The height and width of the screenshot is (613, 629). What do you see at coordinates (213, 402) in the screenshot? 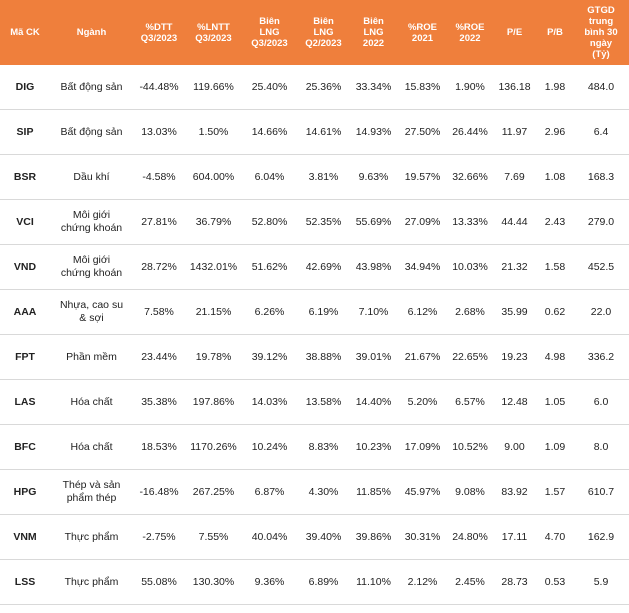
I see `value-cell: 197.86%` at bounding box center [213, 402].